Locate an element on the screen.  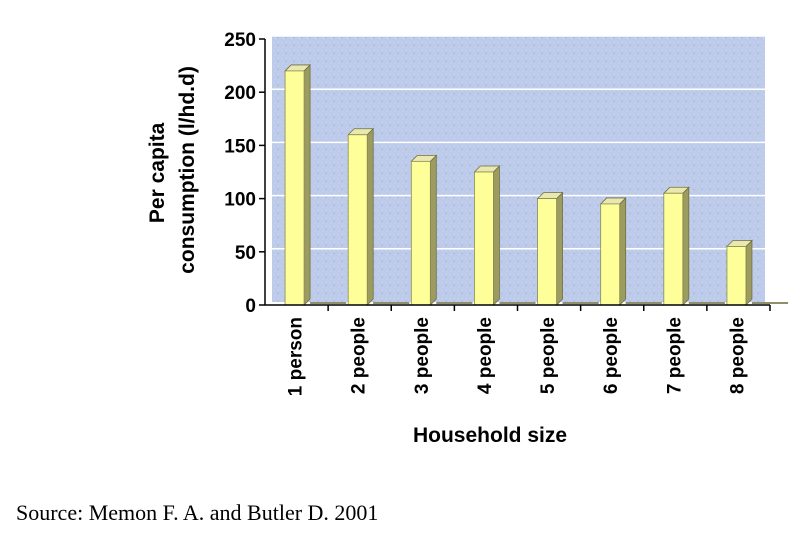
x-tick-label: 5 people is located at coordinates (548, 355).